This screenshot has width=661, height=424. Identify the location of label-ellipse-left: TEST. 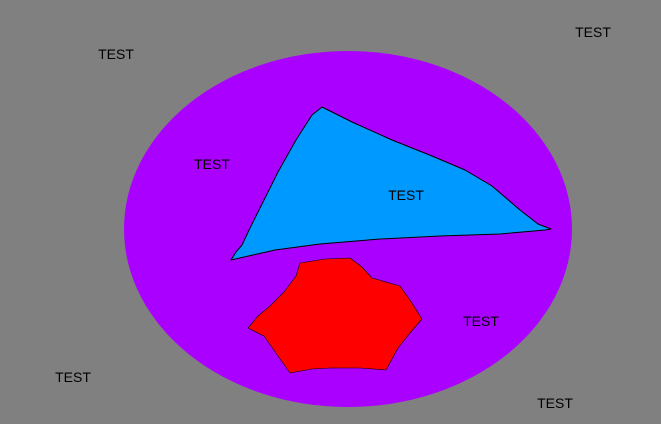
(212, 164).